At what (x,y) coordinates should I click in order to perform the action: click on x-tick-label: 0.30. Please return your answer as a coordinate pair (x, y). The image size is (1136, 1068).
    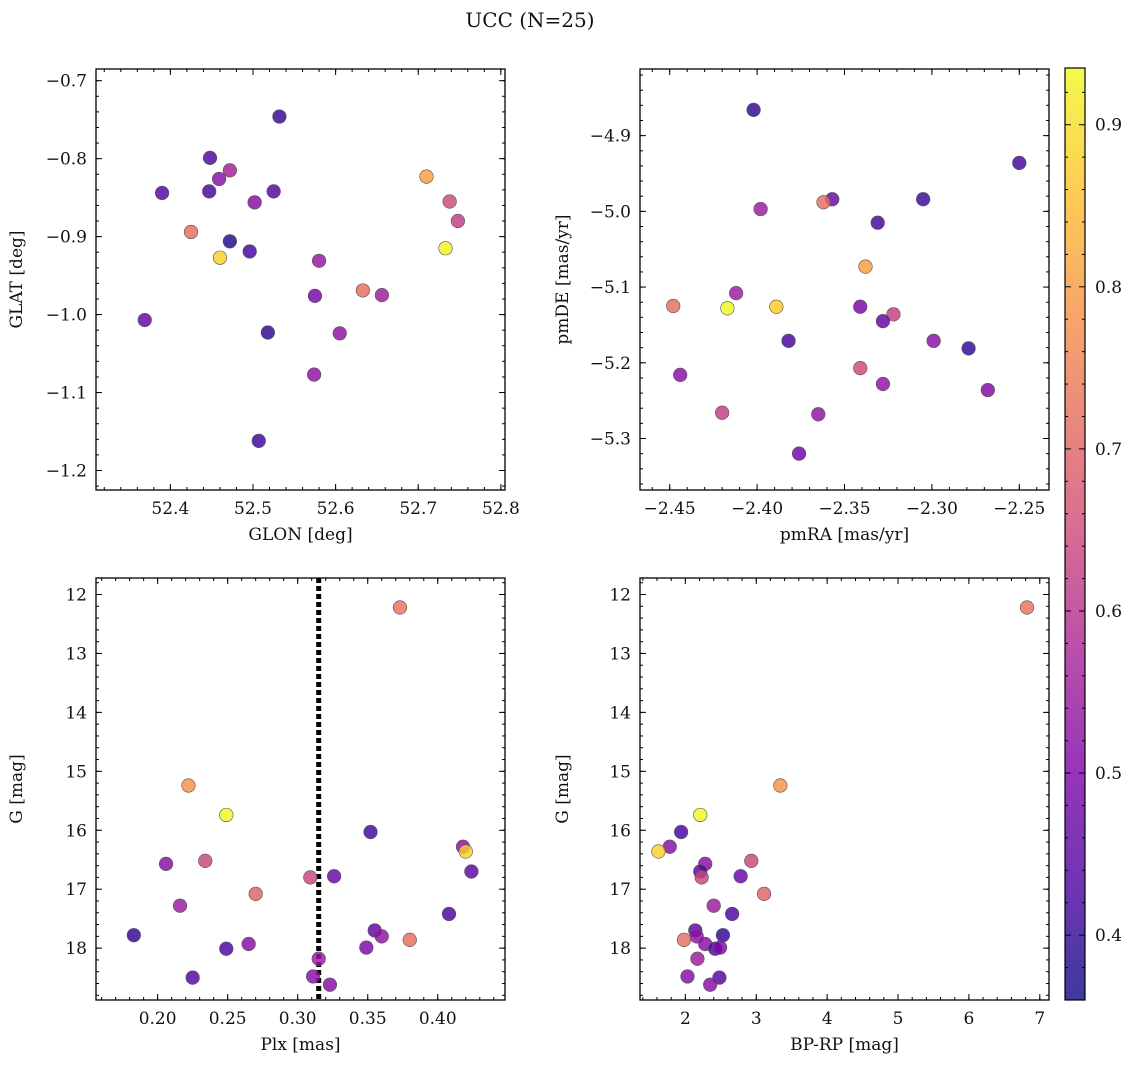
    Looking at the image, I should click on (298, 1019).